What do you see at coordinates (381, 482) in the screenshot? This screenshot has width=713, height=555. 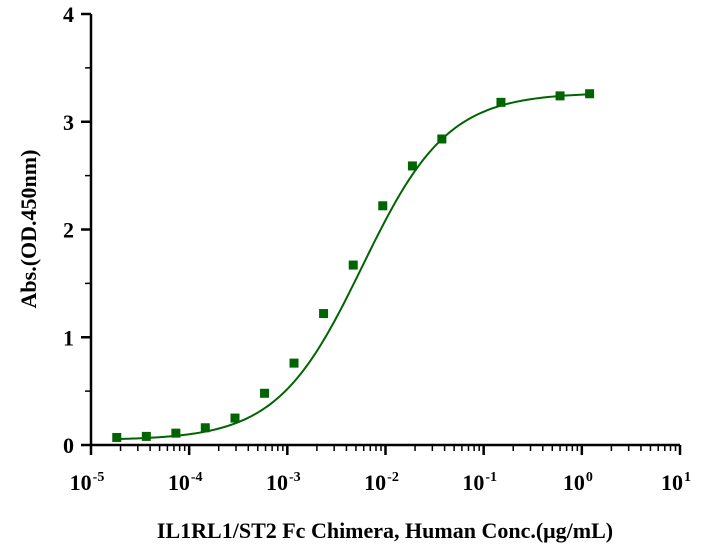 I see `x-tick-label: 10⁻²` at bounding box center [381, 482].